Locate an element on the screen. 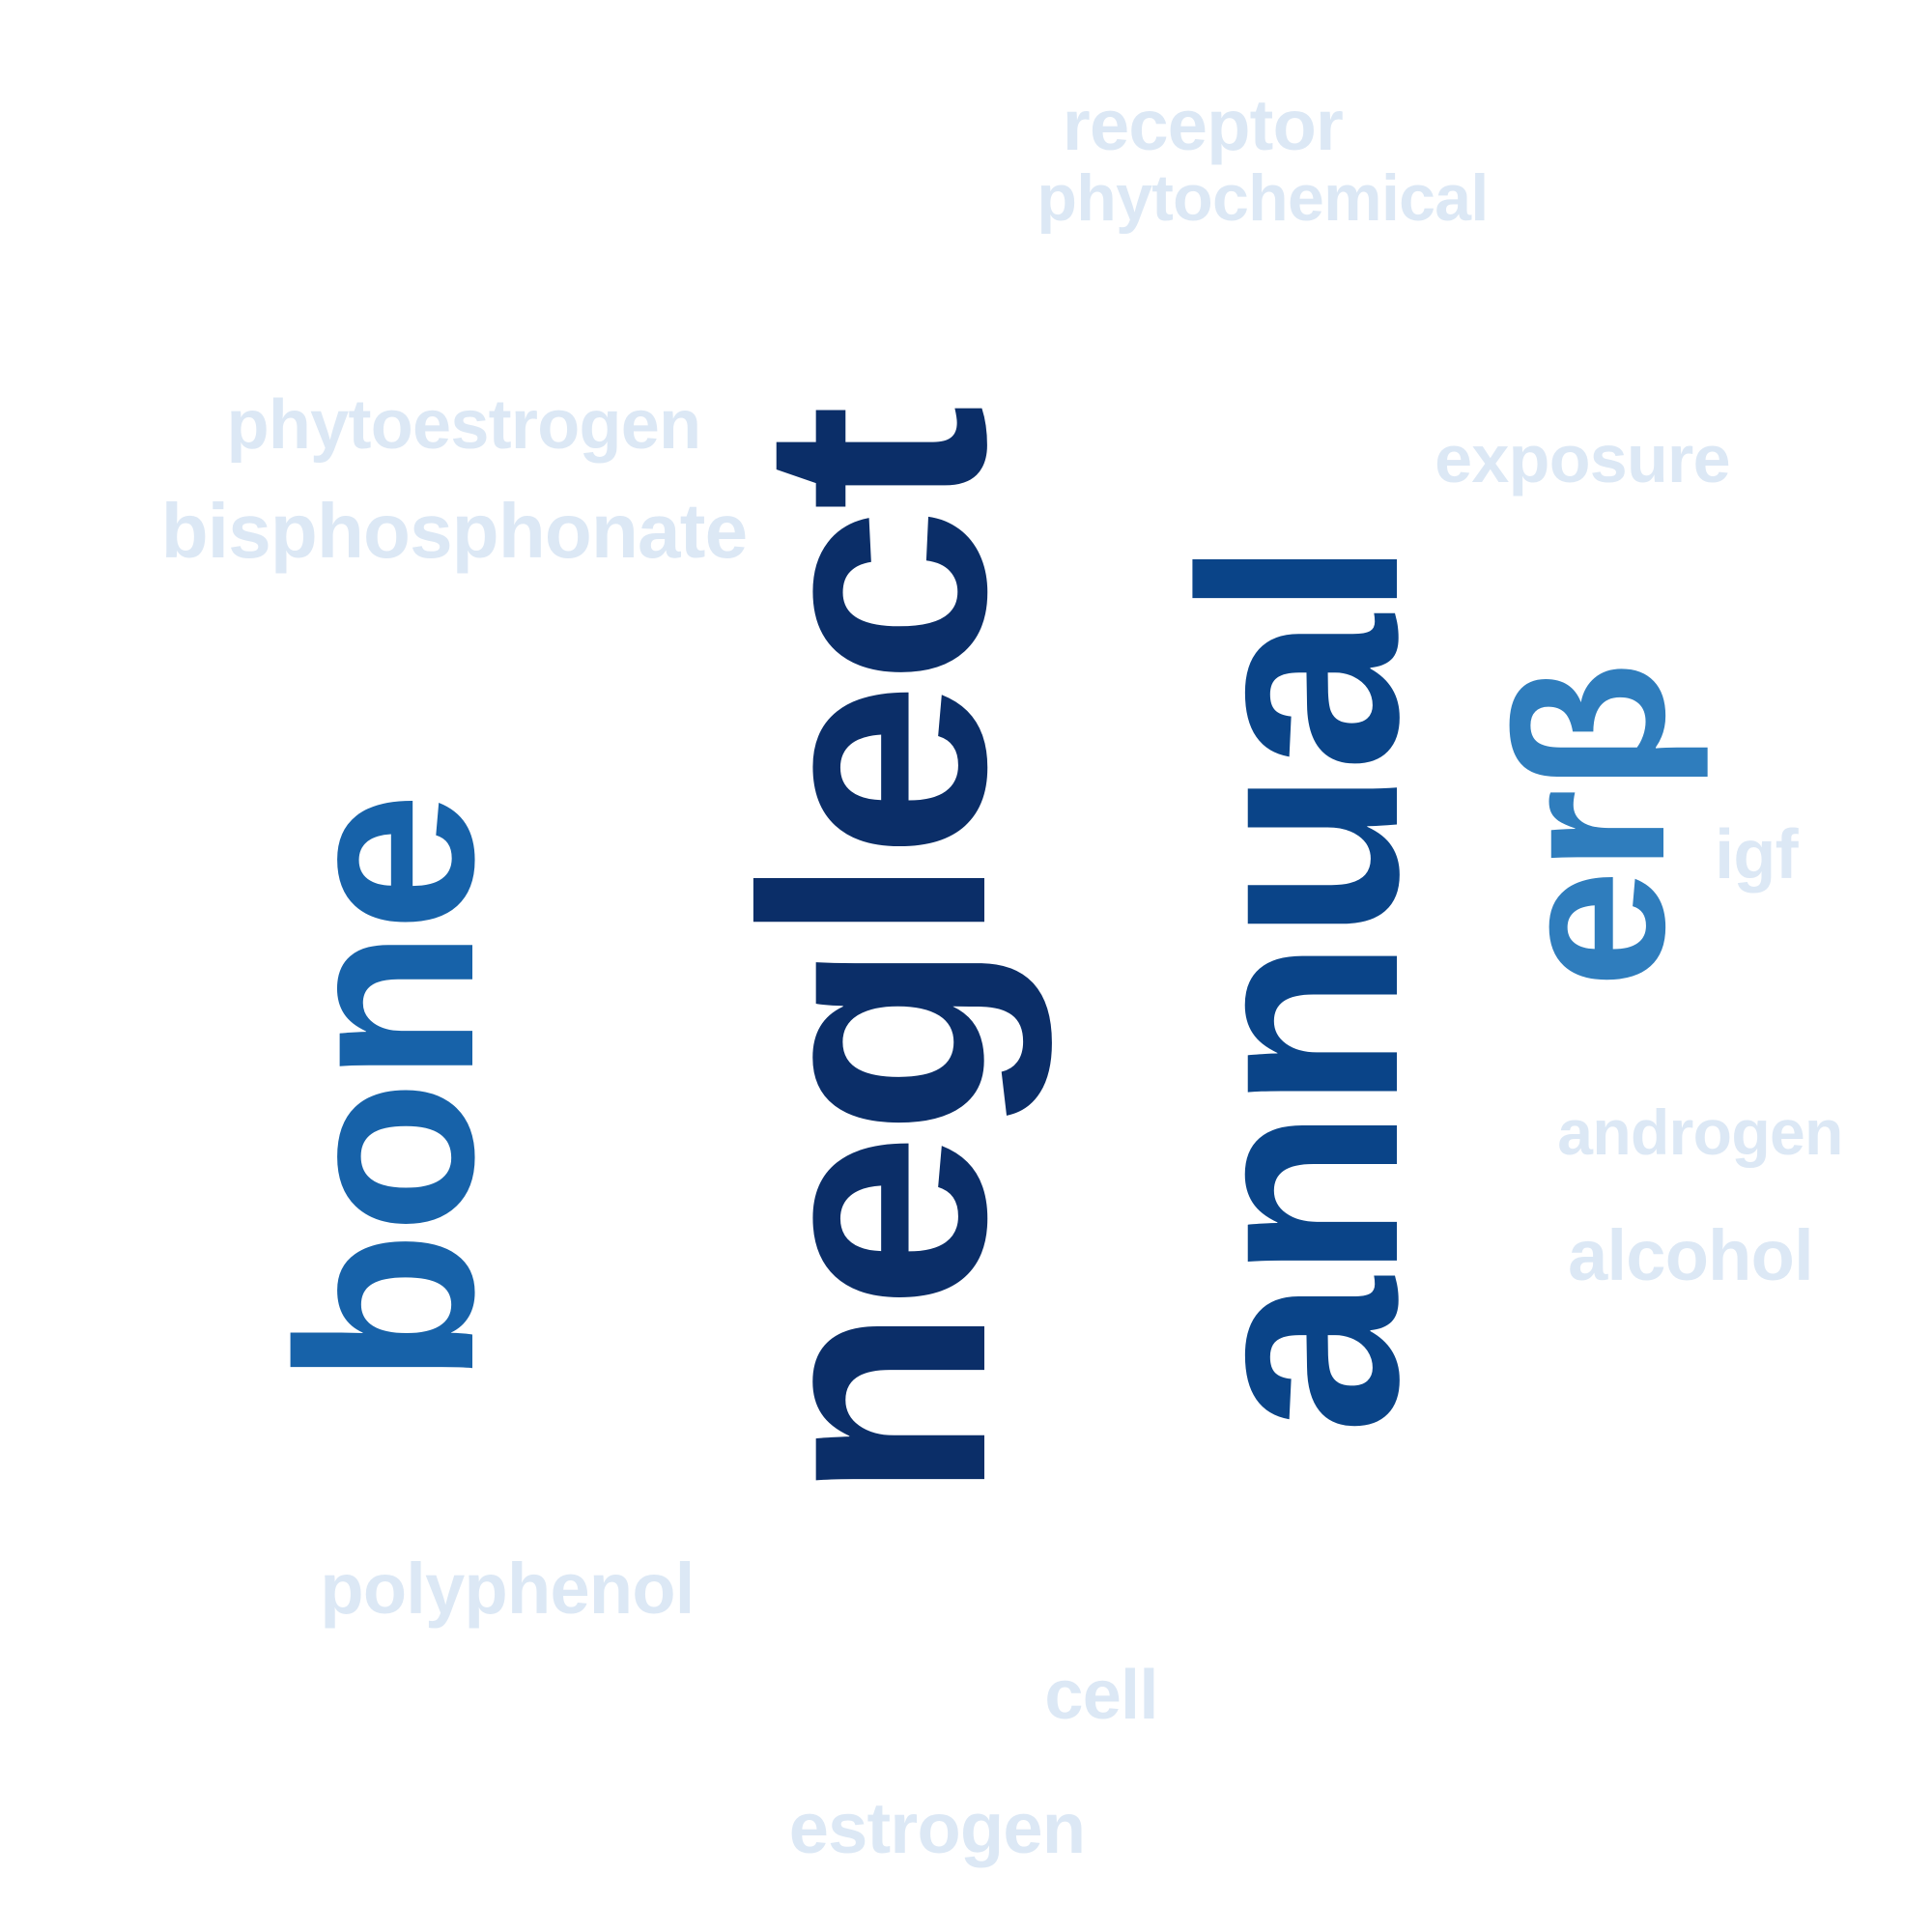 The image size is (1932, 1932). word-annual: annual is located at coordinates (1299, 988).